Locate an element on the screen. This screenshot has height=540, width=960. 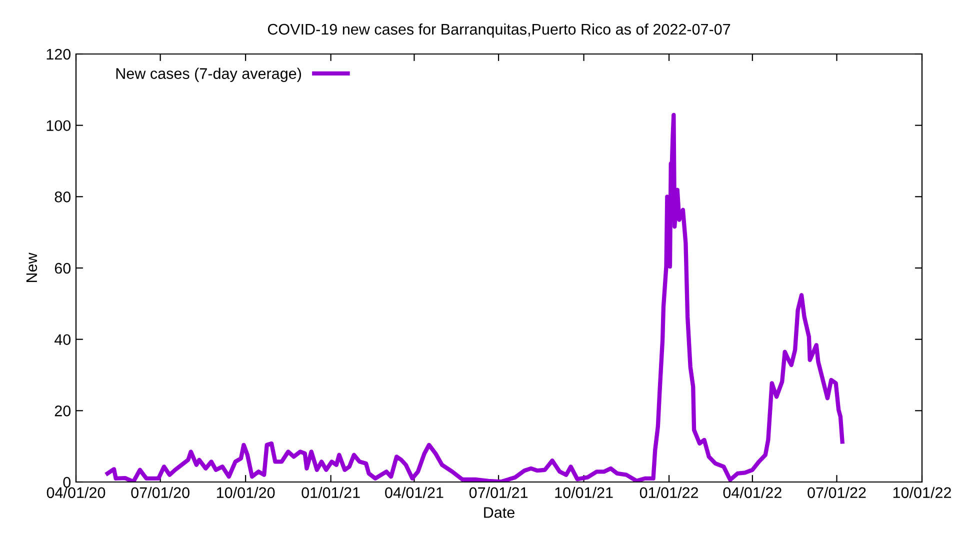
y-tick-label: 20 is located at coordinates (62, 411).